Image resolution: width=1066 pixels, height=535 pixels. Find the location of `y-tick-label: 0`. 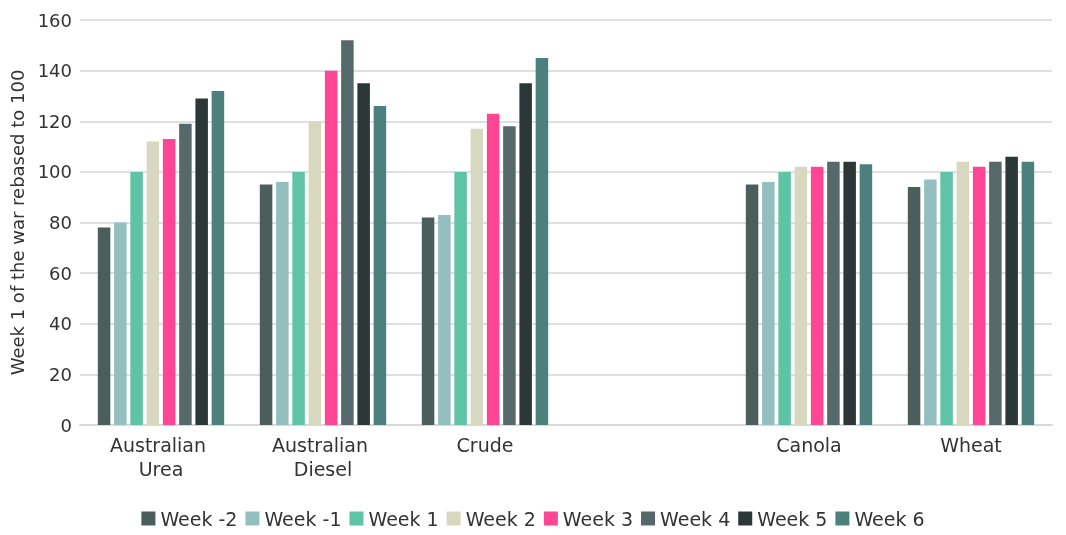

y-tick-label: 0 is located at coordinates (66, 425).